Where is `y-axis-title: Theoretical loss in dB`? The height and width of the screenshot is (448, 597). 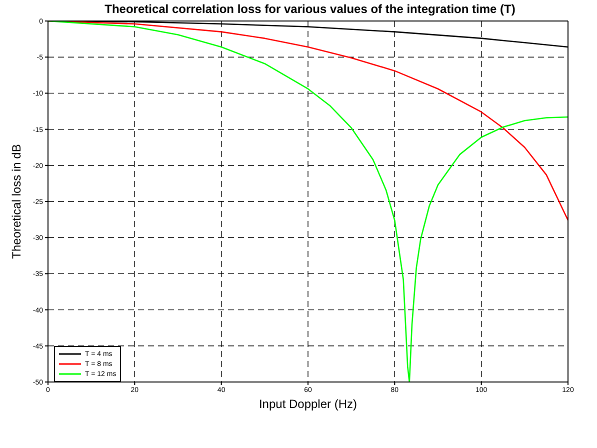
y-axis-title: Theoretical loss in dB is located at coordinates (16, 201).